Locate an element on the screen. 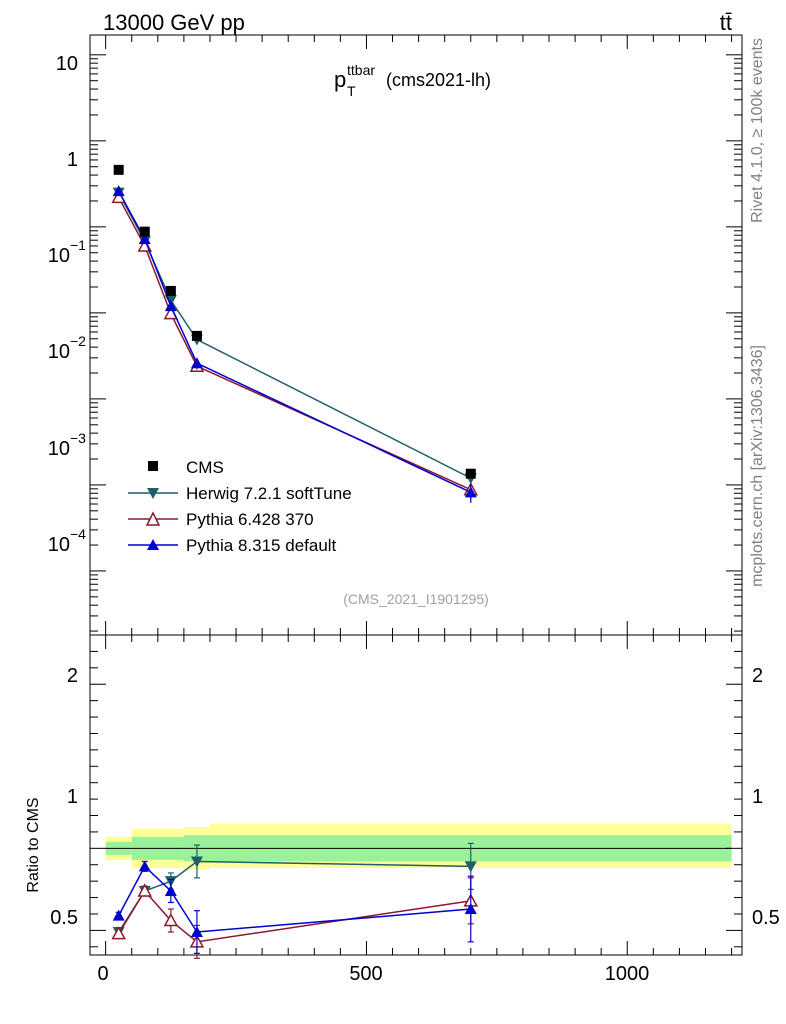  legend-marker-pythia6 is located at coordinates (153, 518).